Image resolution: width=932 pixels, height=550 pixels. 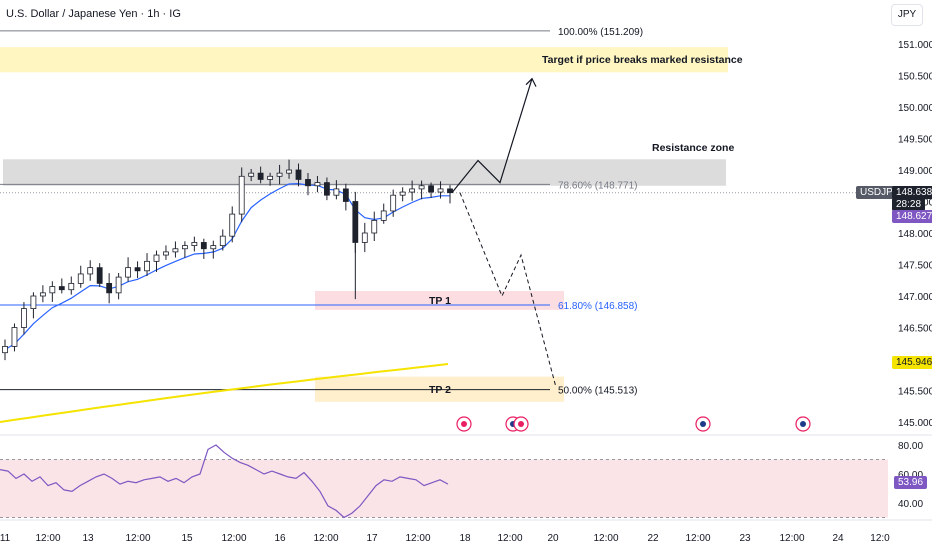 I want to click on price-tick-label: 145.000, so click(x=915, y=423).